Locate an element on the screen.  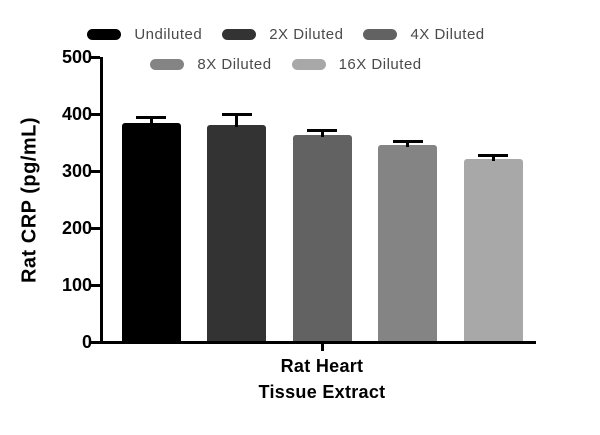
x-tick is located at coordinates (322, 347).